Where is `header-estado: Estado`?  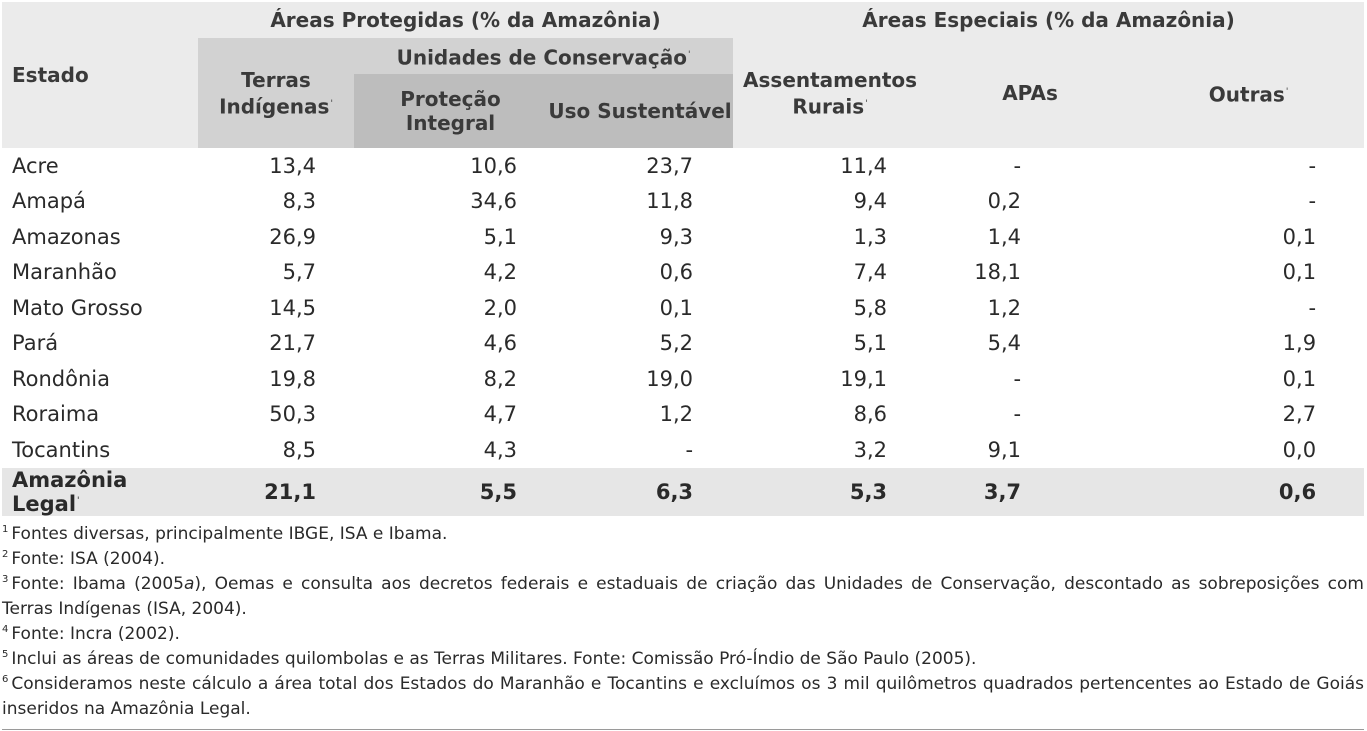
header-estado: Estado is located at coordinates (100, 75).